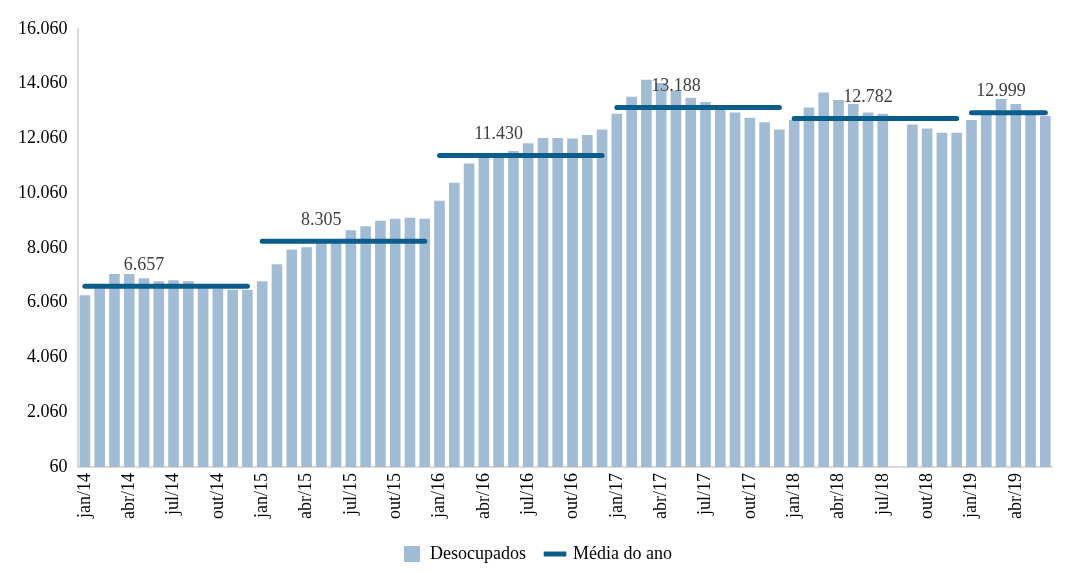 The image size is (1073, 573). What do you see at coordinates (127, 496) in the screenshot?
I see `x-tick-label: abr/14` at bounding box center [127, 496].